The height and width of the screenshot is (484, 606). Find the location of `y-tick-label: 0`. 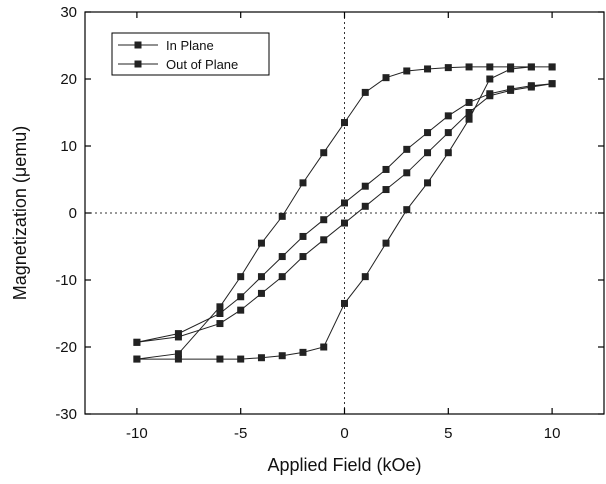

y-tick-label: 0 is located at coordinates (73, 213).